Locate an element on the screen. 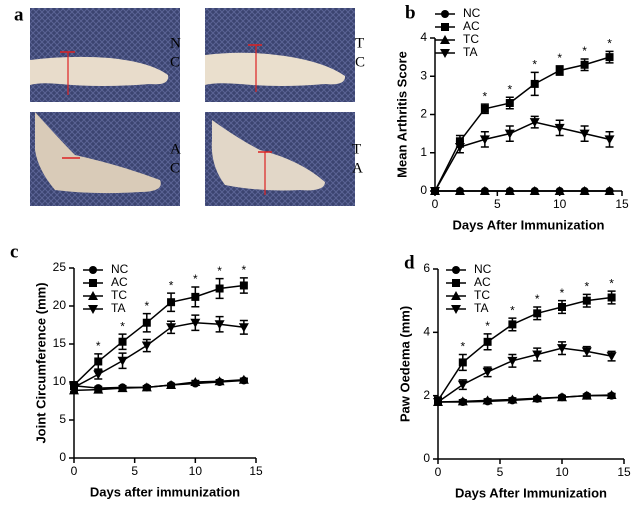 Image resolution: width=638 pixels, height=507 pixels. photo-caption: N is located at coordinates (175, 43).